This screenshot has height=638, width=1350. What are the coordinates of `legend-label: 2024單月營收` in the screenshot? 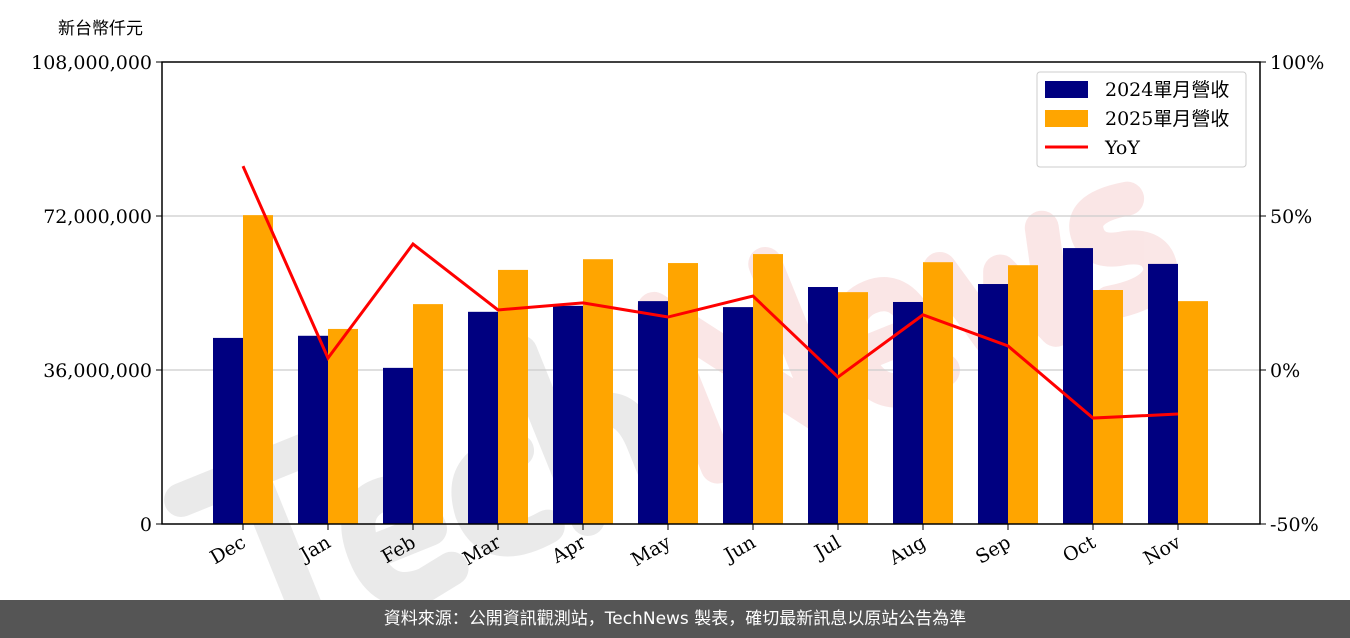 It's located at (1167, 90).